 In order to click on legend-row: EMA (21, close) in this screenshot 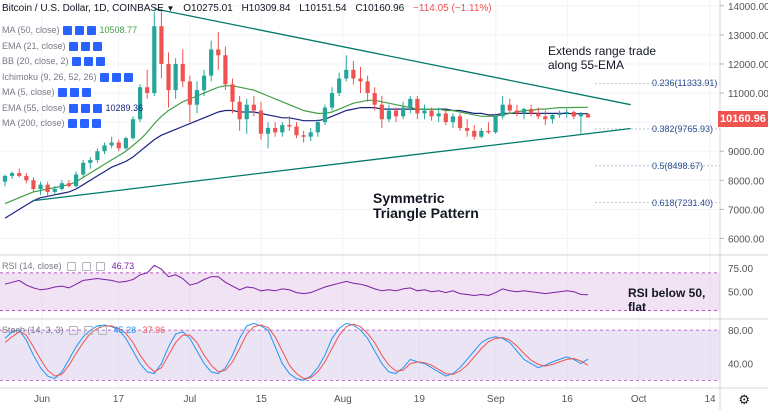, I will do `click(52, 46)`.